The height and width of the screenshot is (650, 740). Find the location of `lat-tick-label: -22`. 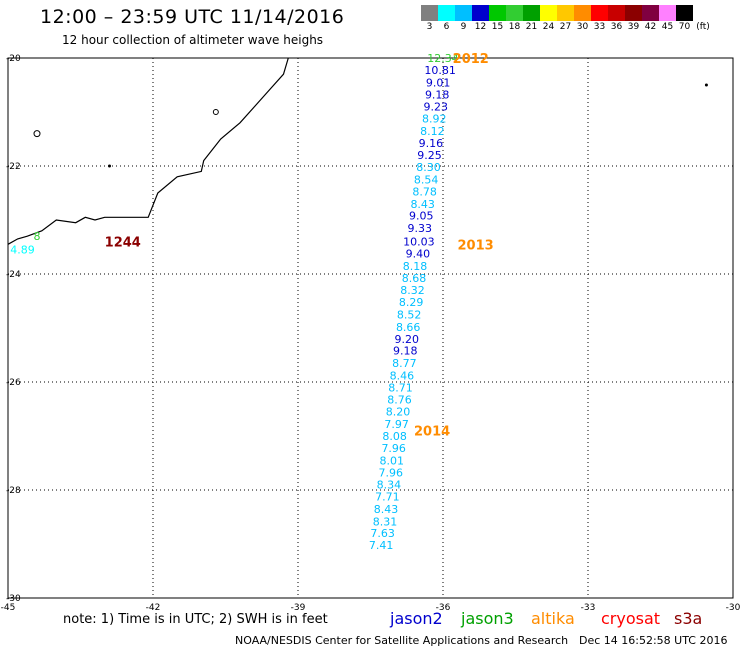

lat-tick-label: -22 is located at coordinates (13, 167).